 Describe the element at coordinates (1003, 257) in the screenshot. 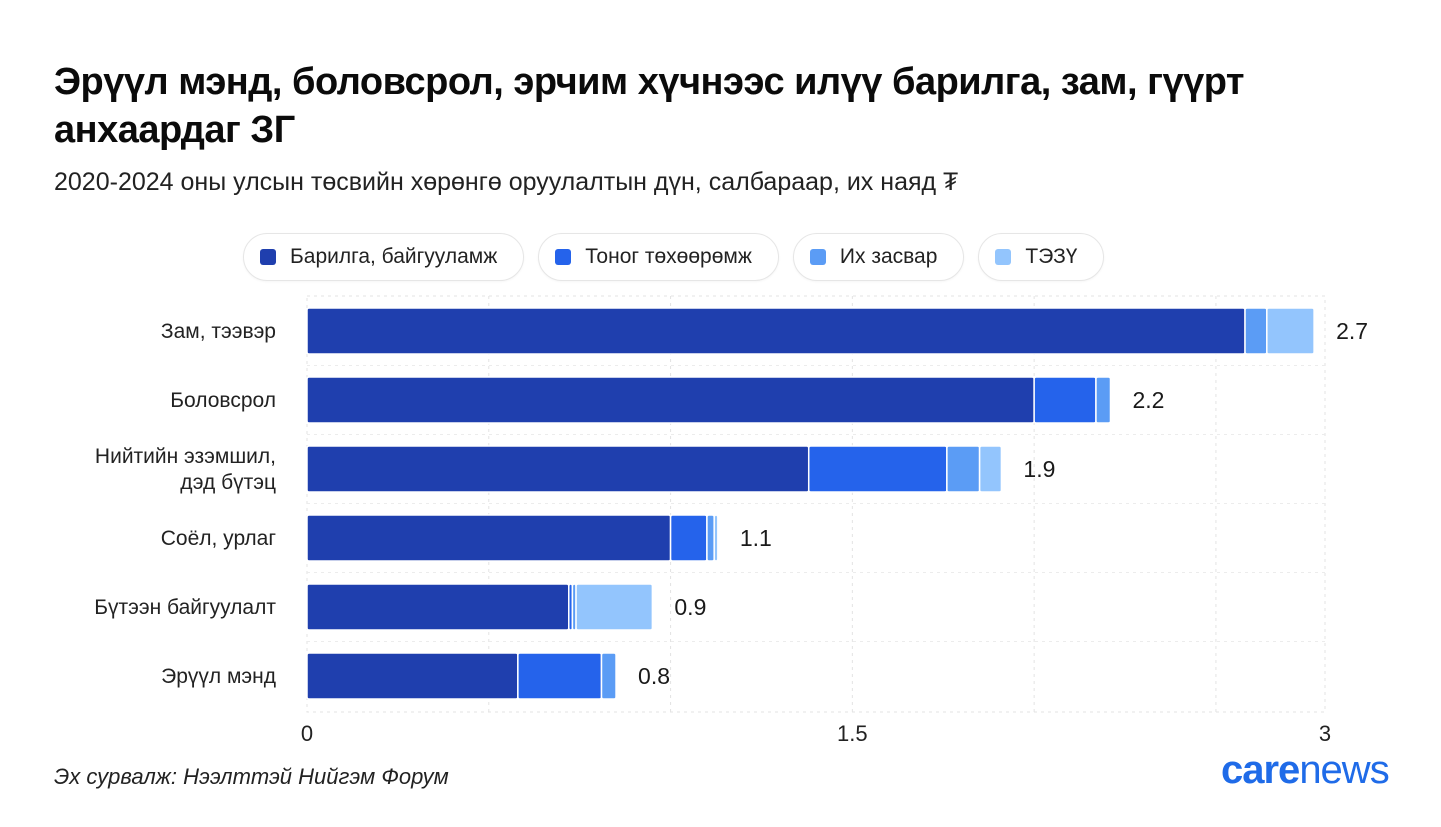

I see `legend-swatch-feasibility` at that location.